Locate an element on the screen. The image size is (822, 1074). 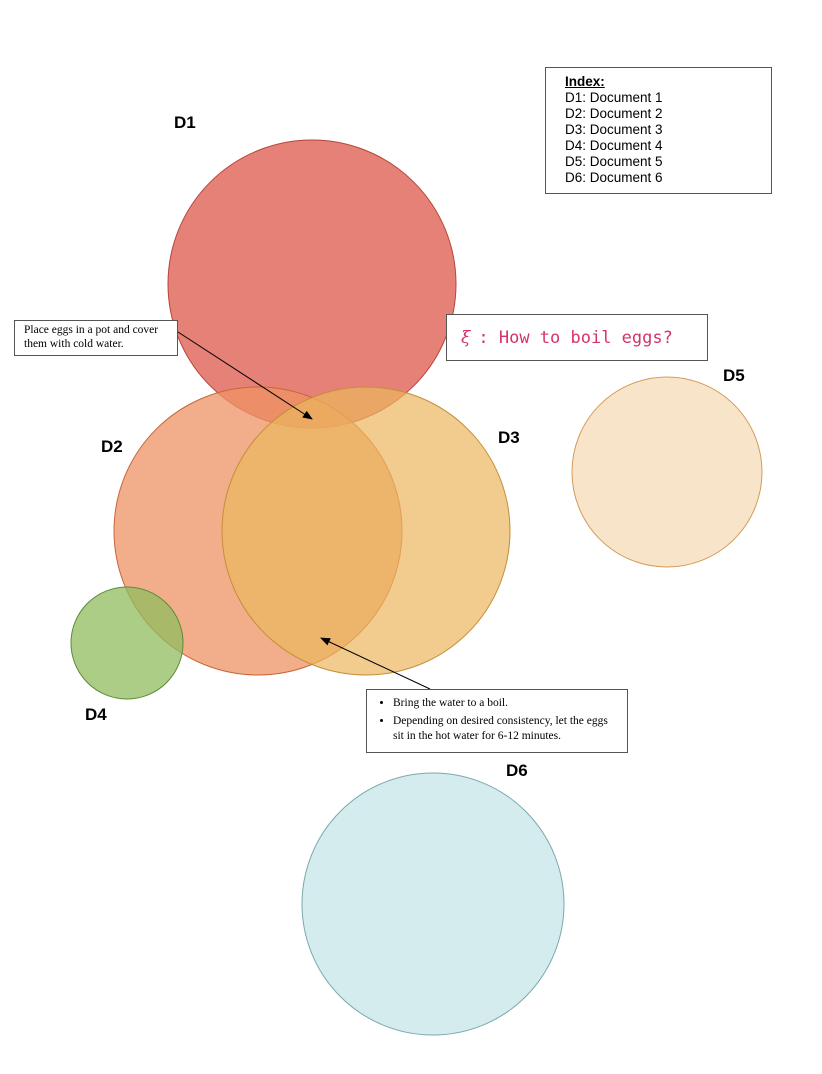
query-symbol: ξ is located at coordinates (466, 337).